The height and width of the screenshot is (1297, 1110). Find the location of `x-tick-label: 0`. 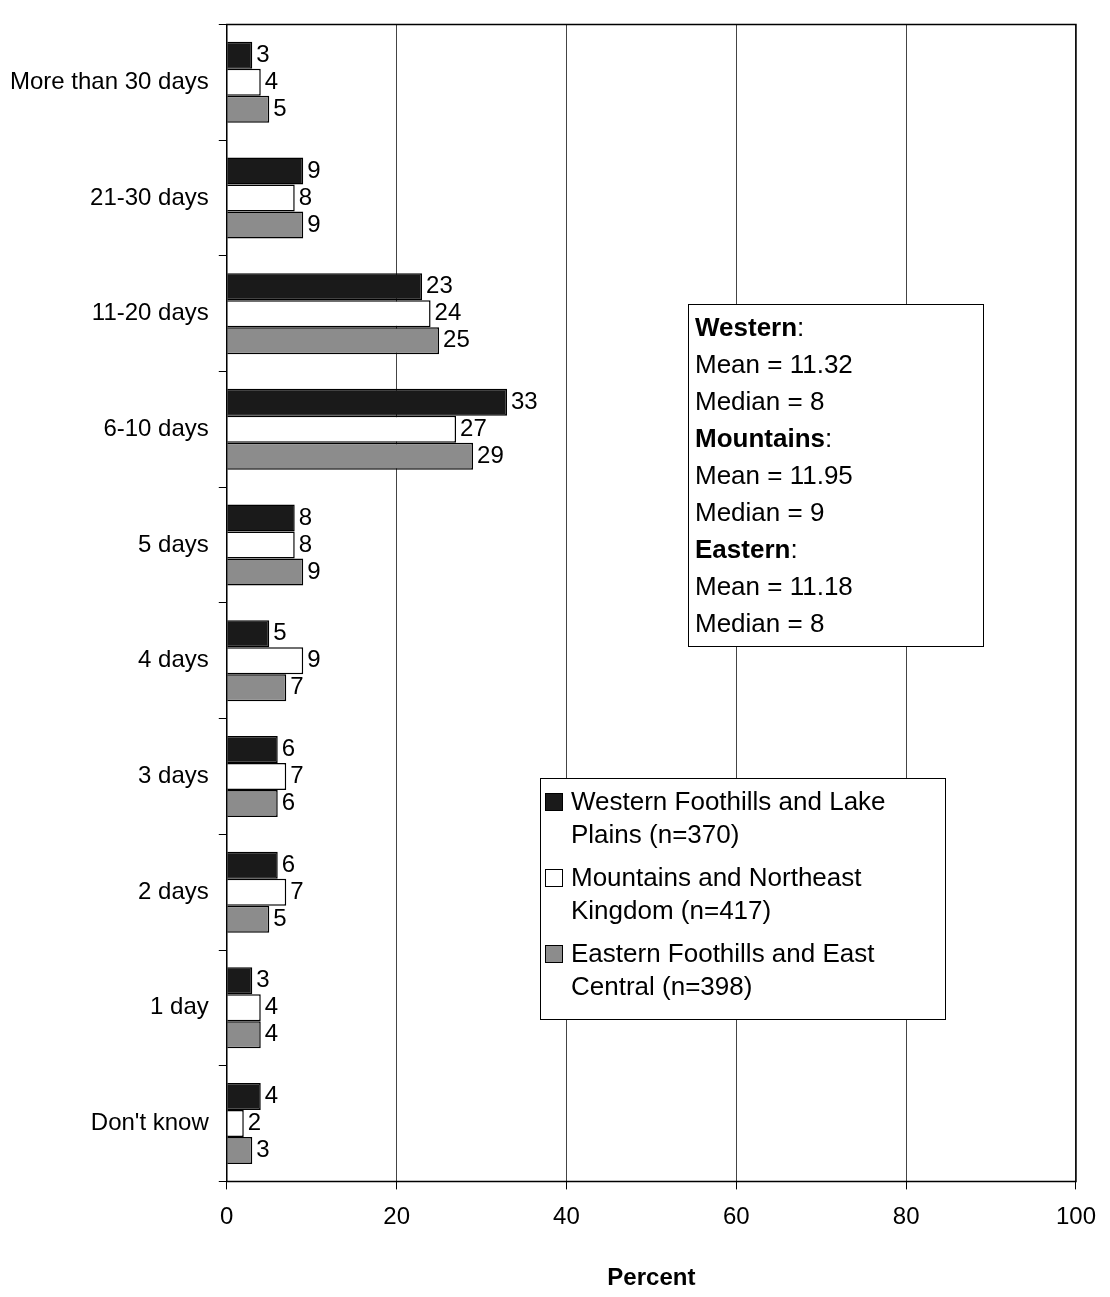

x-tick-label: 0 is located at coordinates (227, 1216).